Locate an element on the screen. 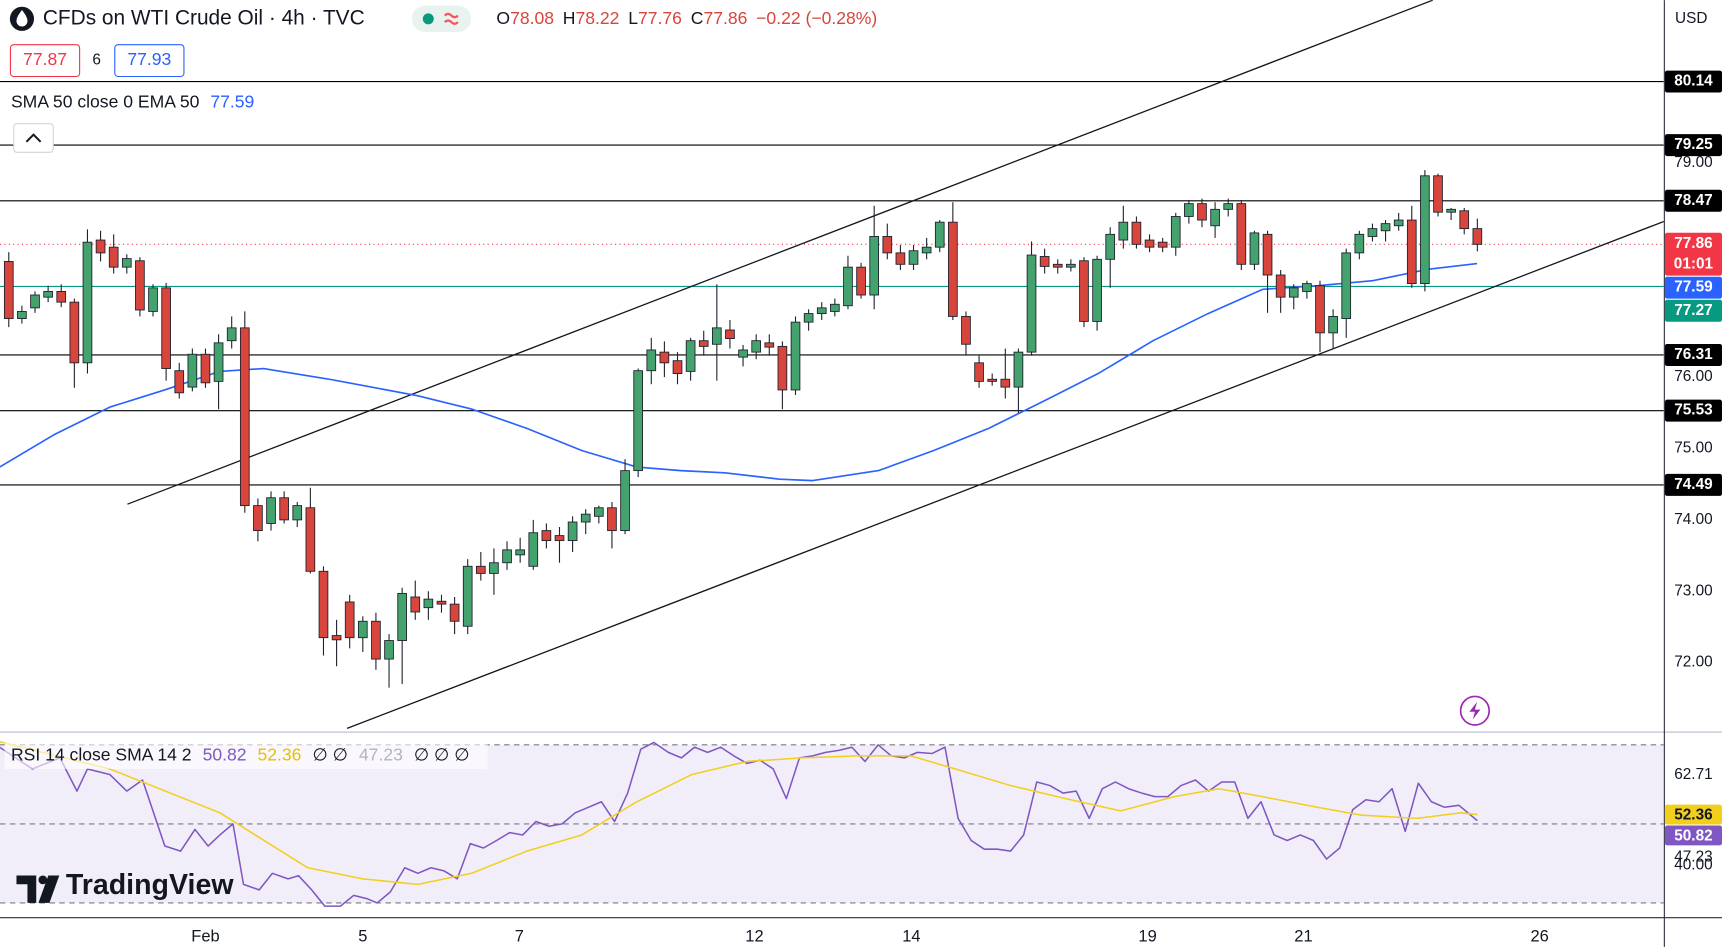 This screenshot has width=1722, height=947. buy-button is located at coordinates (149, 61).